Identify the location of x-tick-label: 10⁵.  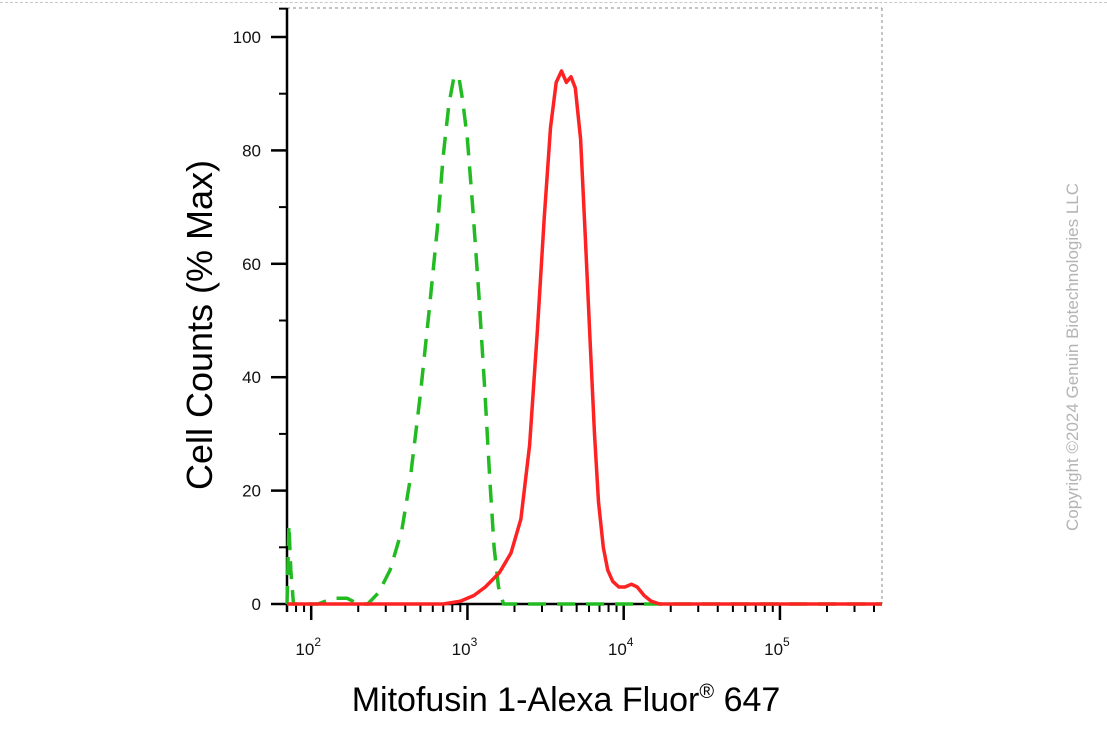
(777, 647).